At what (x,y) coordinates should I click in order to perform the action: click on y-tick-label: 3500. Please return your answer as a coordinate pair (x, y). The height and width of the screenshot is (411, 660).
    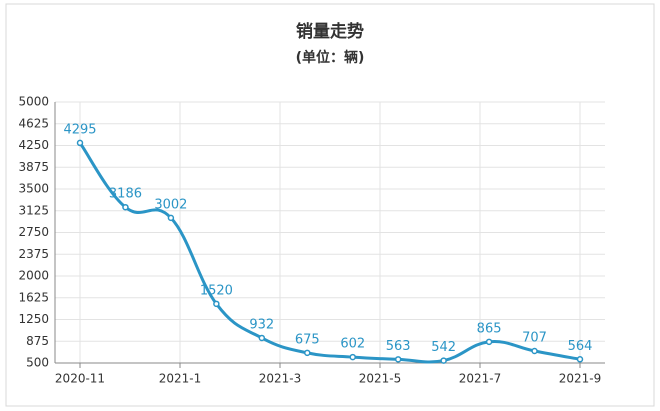
    Looking at the image, I should click on (33, 189).